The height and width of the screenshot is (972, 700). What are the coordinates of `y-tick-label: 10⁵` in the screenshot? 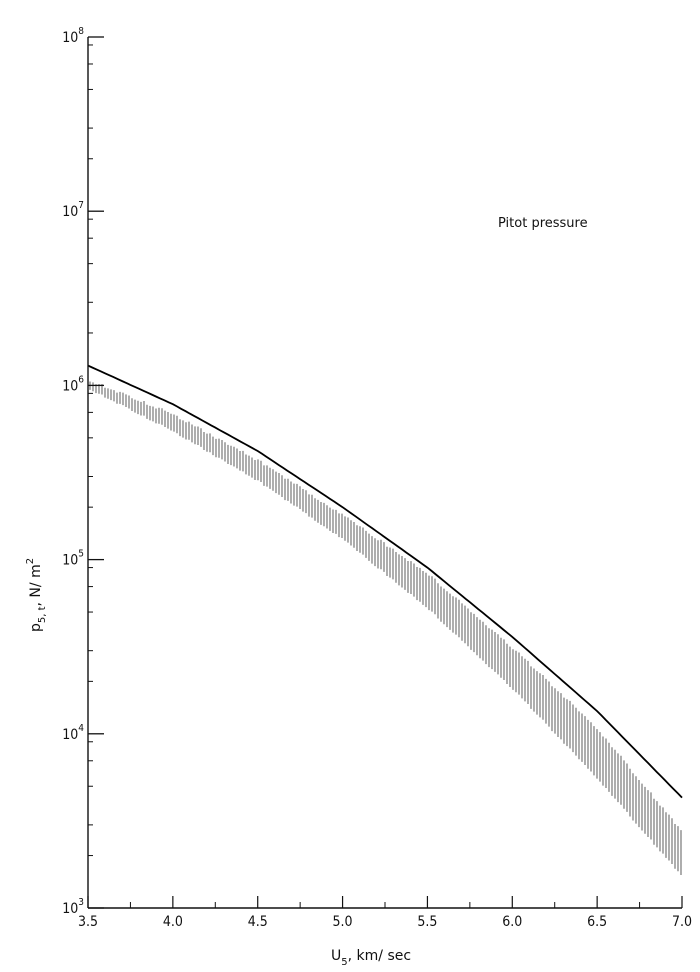 It's located at (73, 559).